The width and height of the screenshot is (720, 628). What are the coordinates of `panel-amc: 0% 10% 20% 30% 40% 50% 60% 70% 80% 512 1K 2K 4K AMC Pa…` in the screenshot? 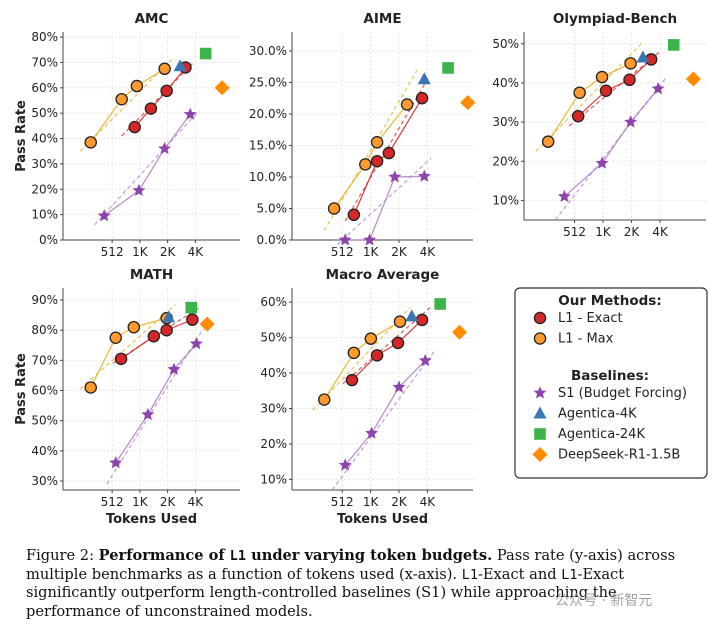 It's located at (127, 135).